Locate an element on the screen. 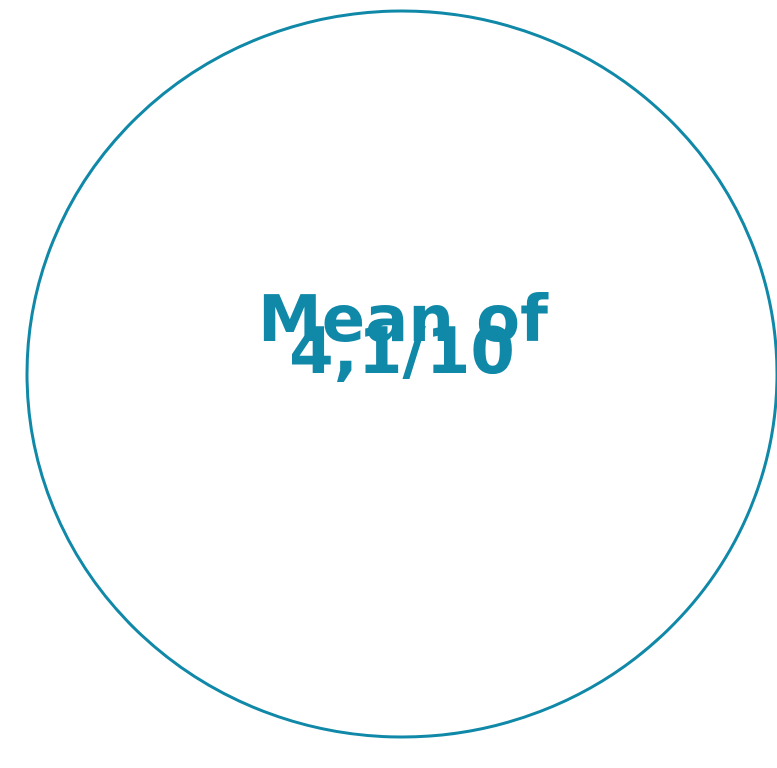  title-line: Mean of is located at coordinates (403, 320).